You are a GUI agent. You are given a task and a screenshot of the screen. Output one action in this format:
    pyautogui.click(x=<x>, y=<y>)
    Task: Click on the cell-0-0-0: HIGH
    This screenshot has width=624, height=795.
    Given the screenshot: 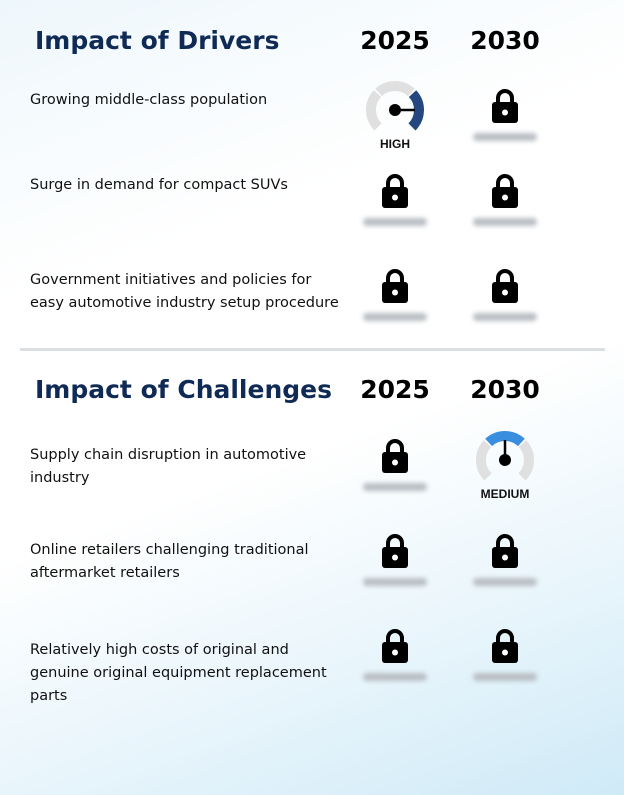 What is the action you would take?
    pyautogui.click(x=395, y=113)
    